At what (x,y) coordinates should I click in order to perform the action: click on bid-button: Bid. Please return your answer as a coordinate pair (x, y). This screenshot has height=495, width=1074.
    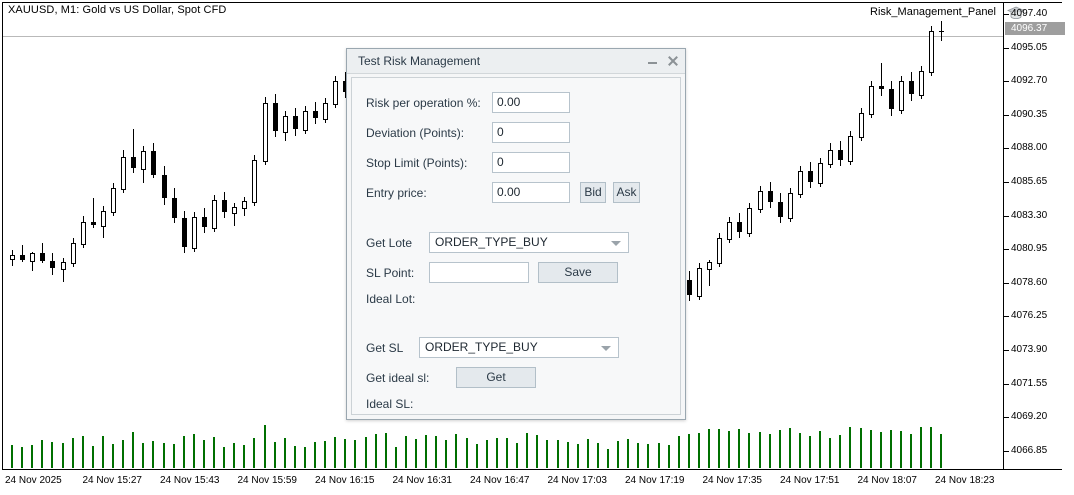
    Looking at the image, I should click on (593, 192).